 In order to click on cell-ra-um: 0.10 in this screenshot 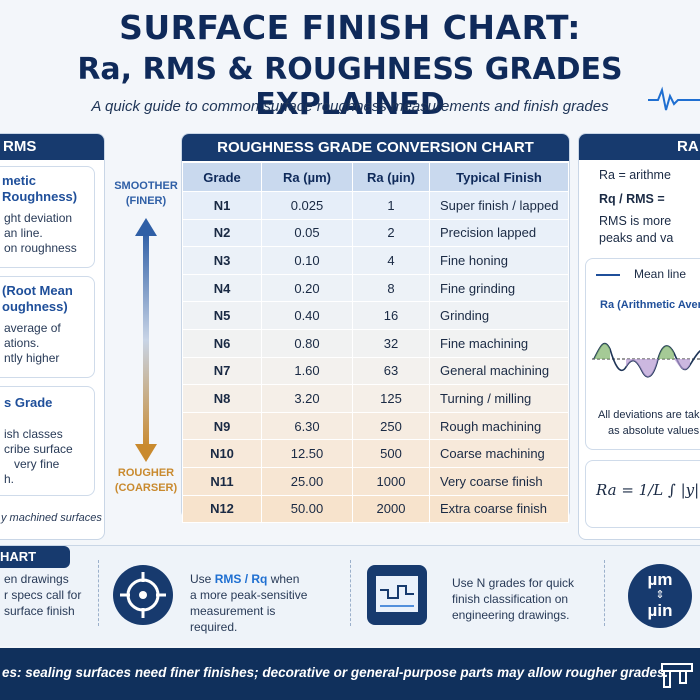, I will do `click(307, 260)`.